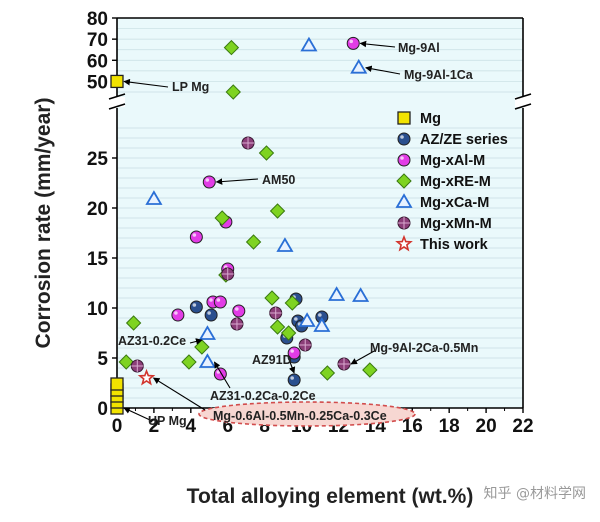 The height and width of the screenshot is (522, 600). Describe the element at coordinates (102, 359) in the screenshot. I see `y-tick-label: 5` at that location.